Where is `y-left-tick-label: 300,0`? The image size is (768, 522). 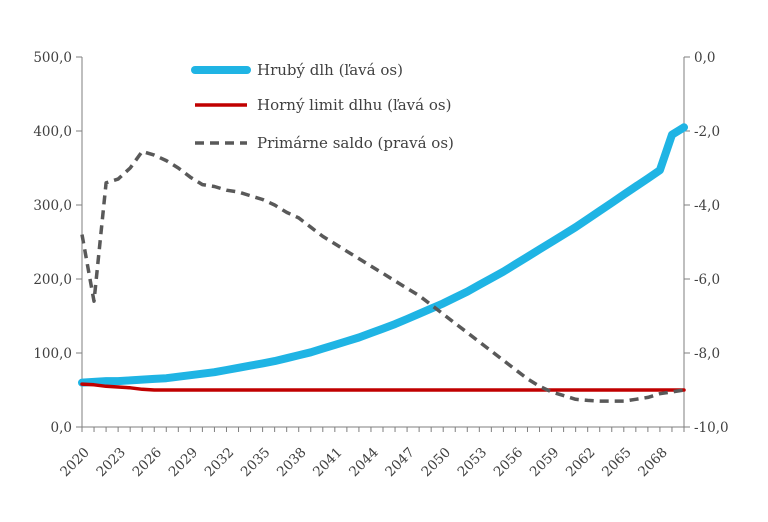 y-left-tick-label: 300,0 is located at coordinates (52, 206).